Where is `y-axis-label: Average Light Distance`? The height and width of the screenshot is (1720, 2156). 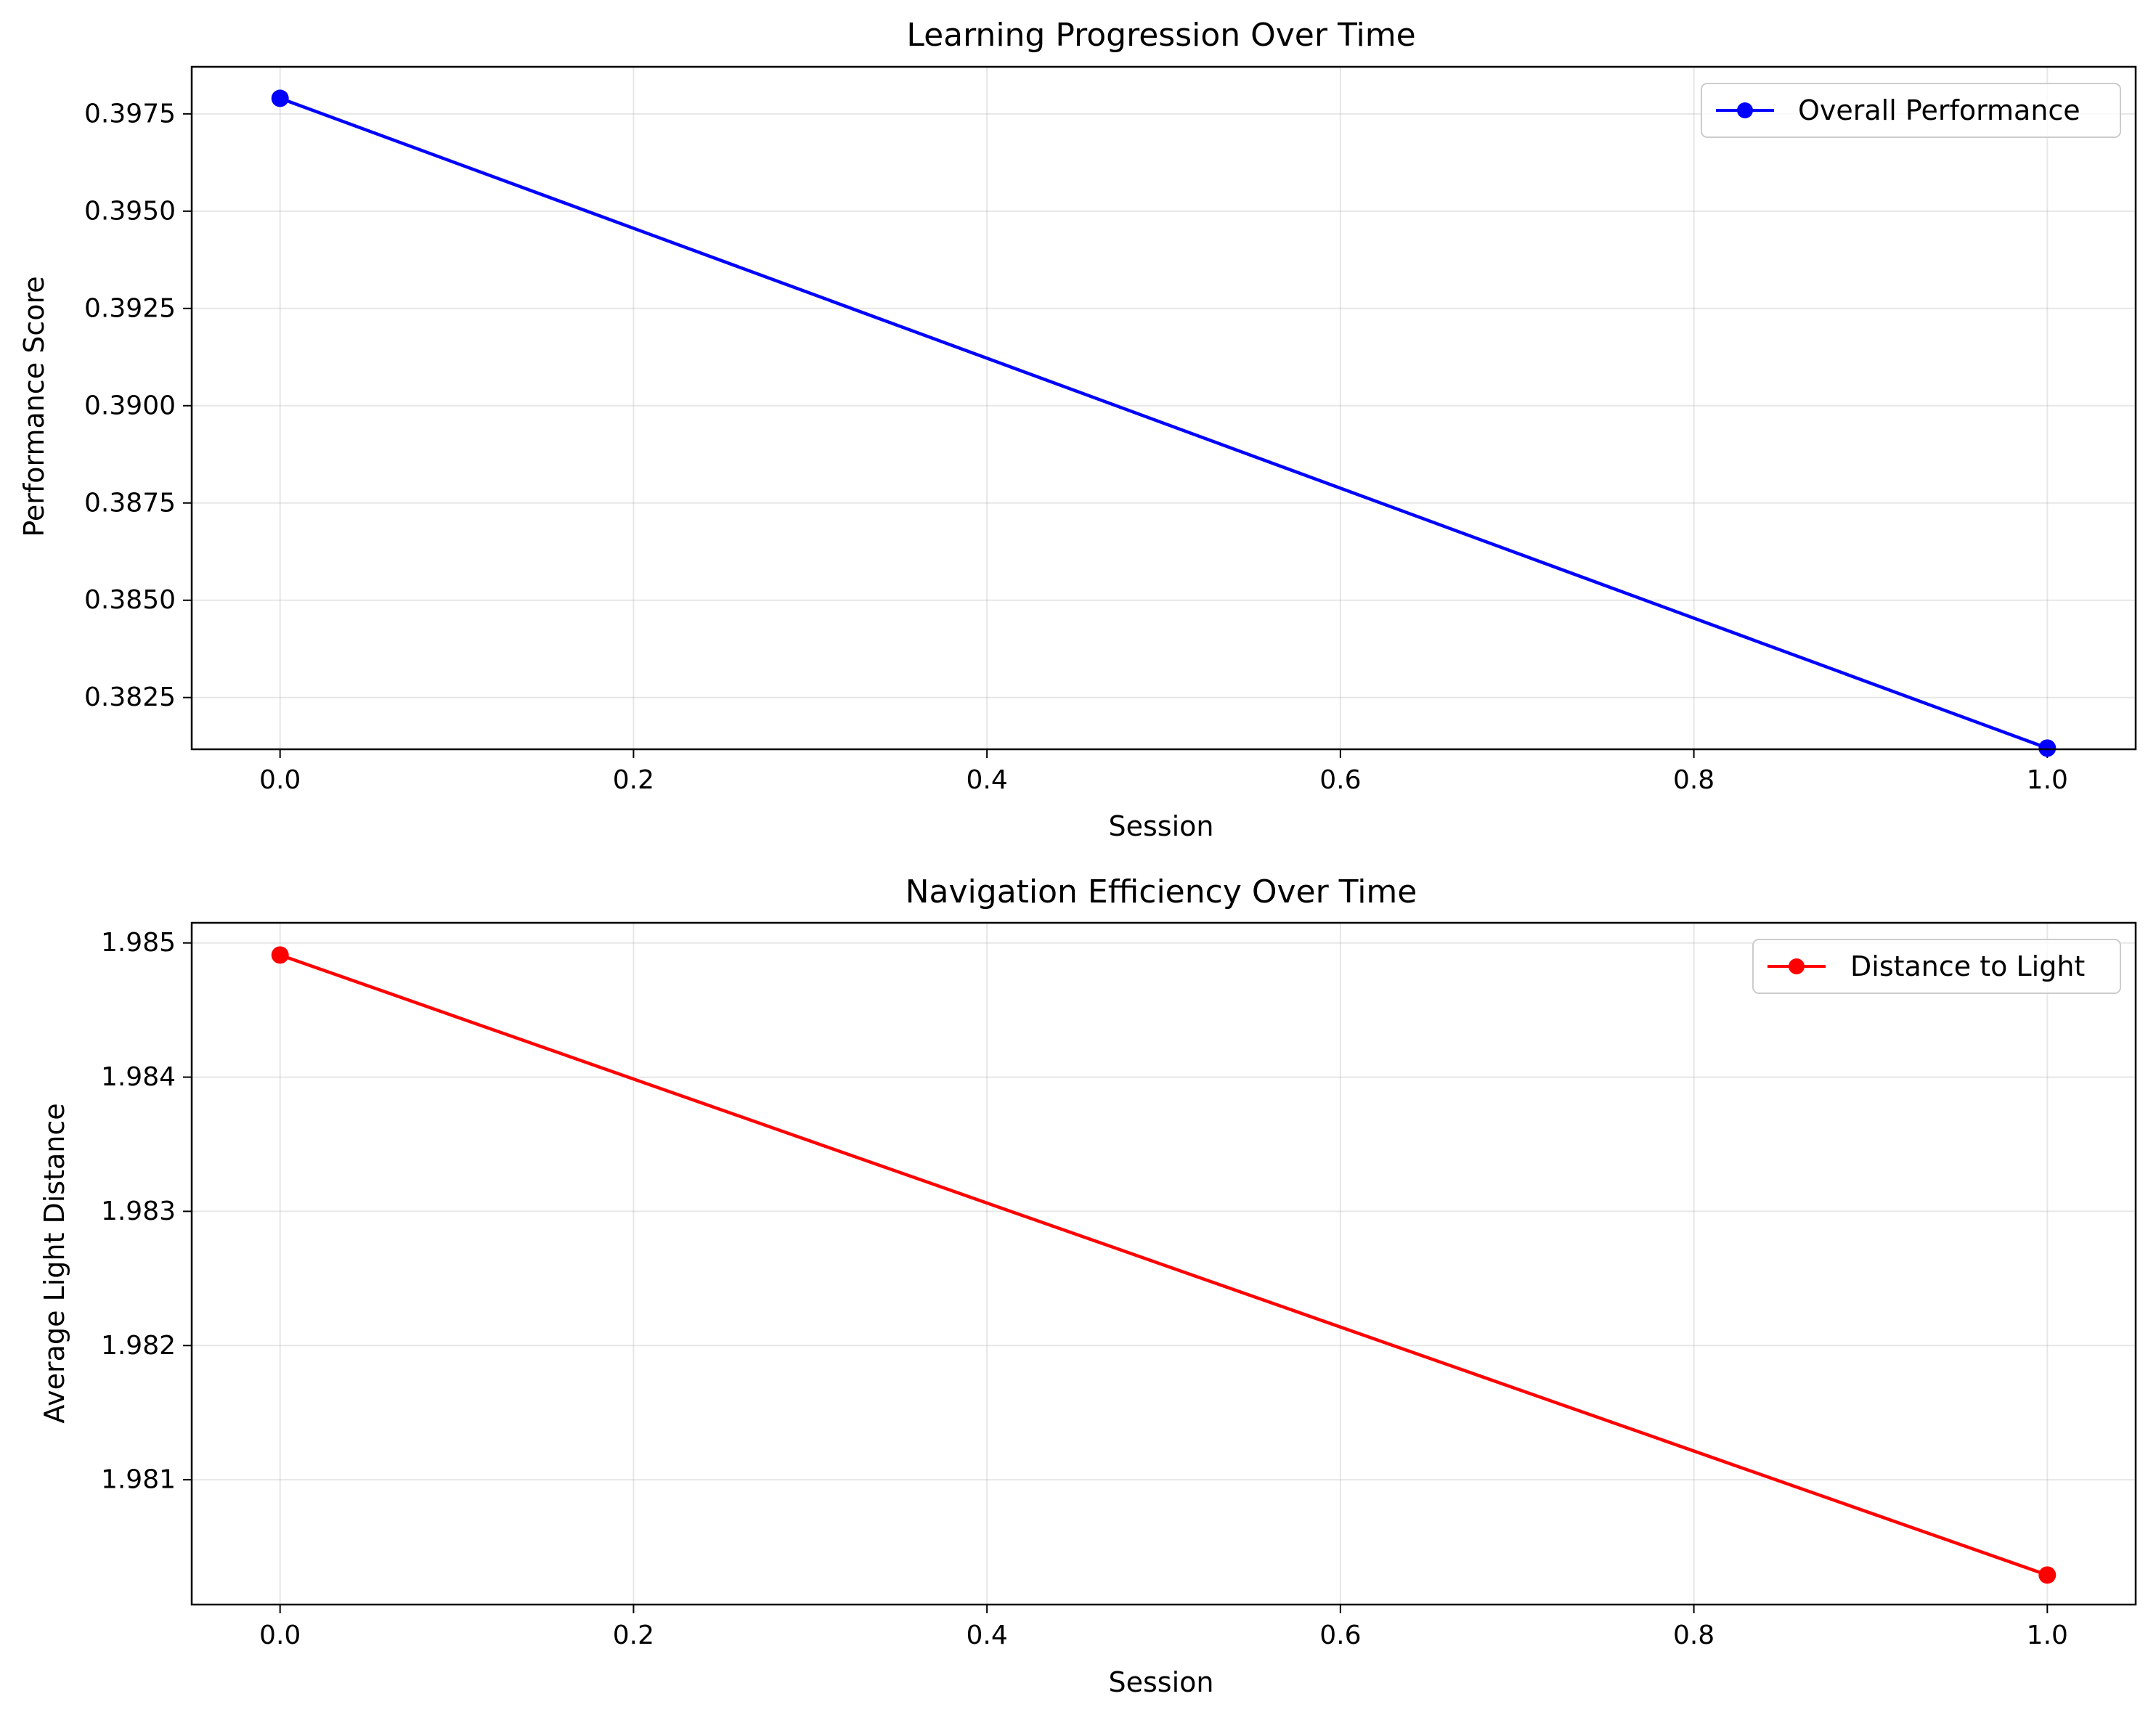
y-axis-label: Average Light Distance is located at coordinates (54, 1263).